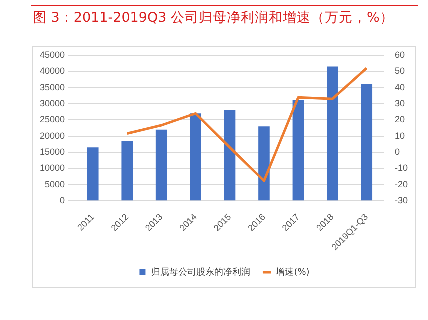  I want to click on y-tick-label: 40000, so click(53, 71).